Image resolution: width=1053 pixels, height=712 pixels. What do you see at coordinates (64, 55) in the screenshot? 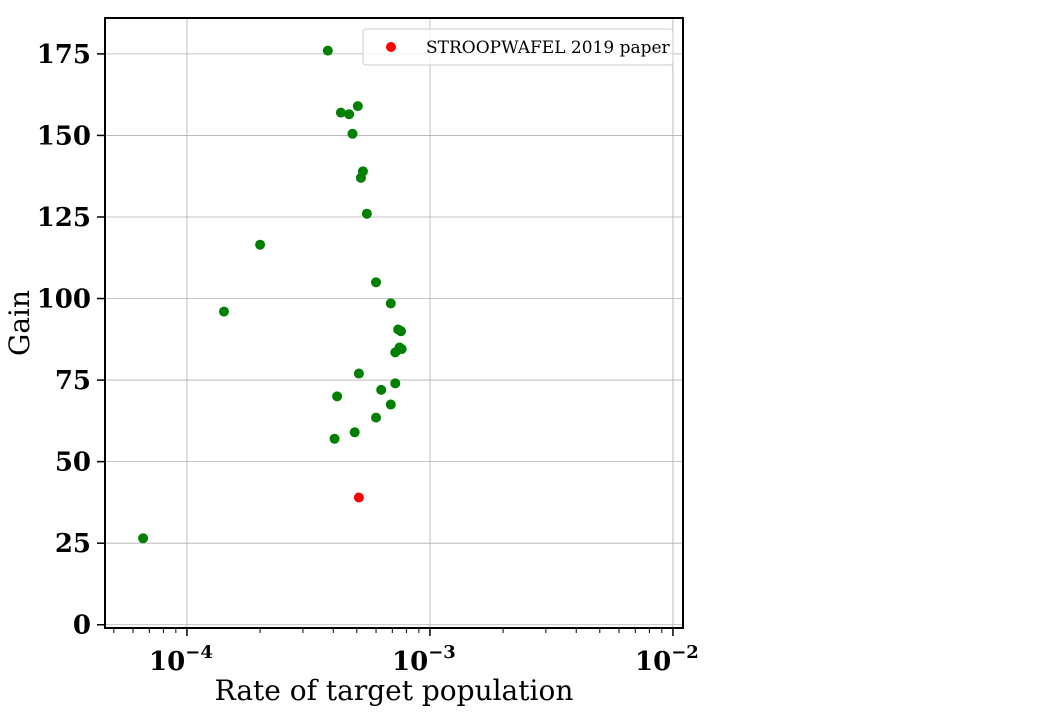
I see `y-tick-label: 175` at bounding box center [64, 55].